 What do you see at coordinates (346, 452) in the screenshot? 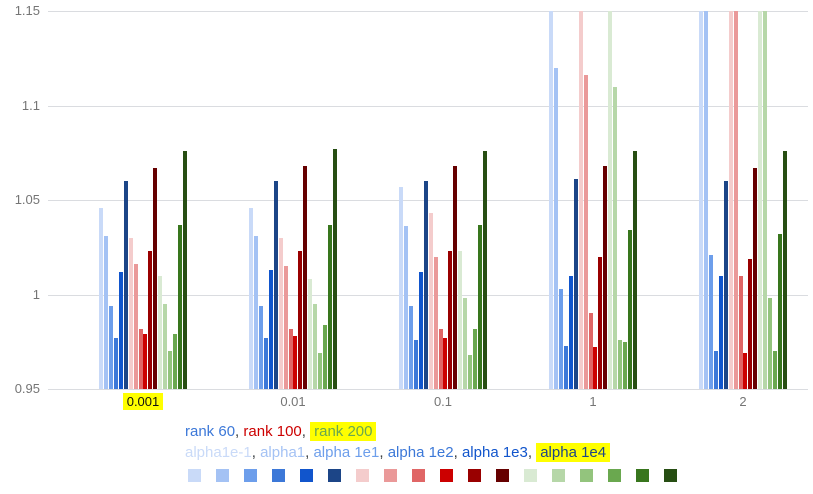
I see `legend-item: alpha 1e1` at bounding box center [346, 452].